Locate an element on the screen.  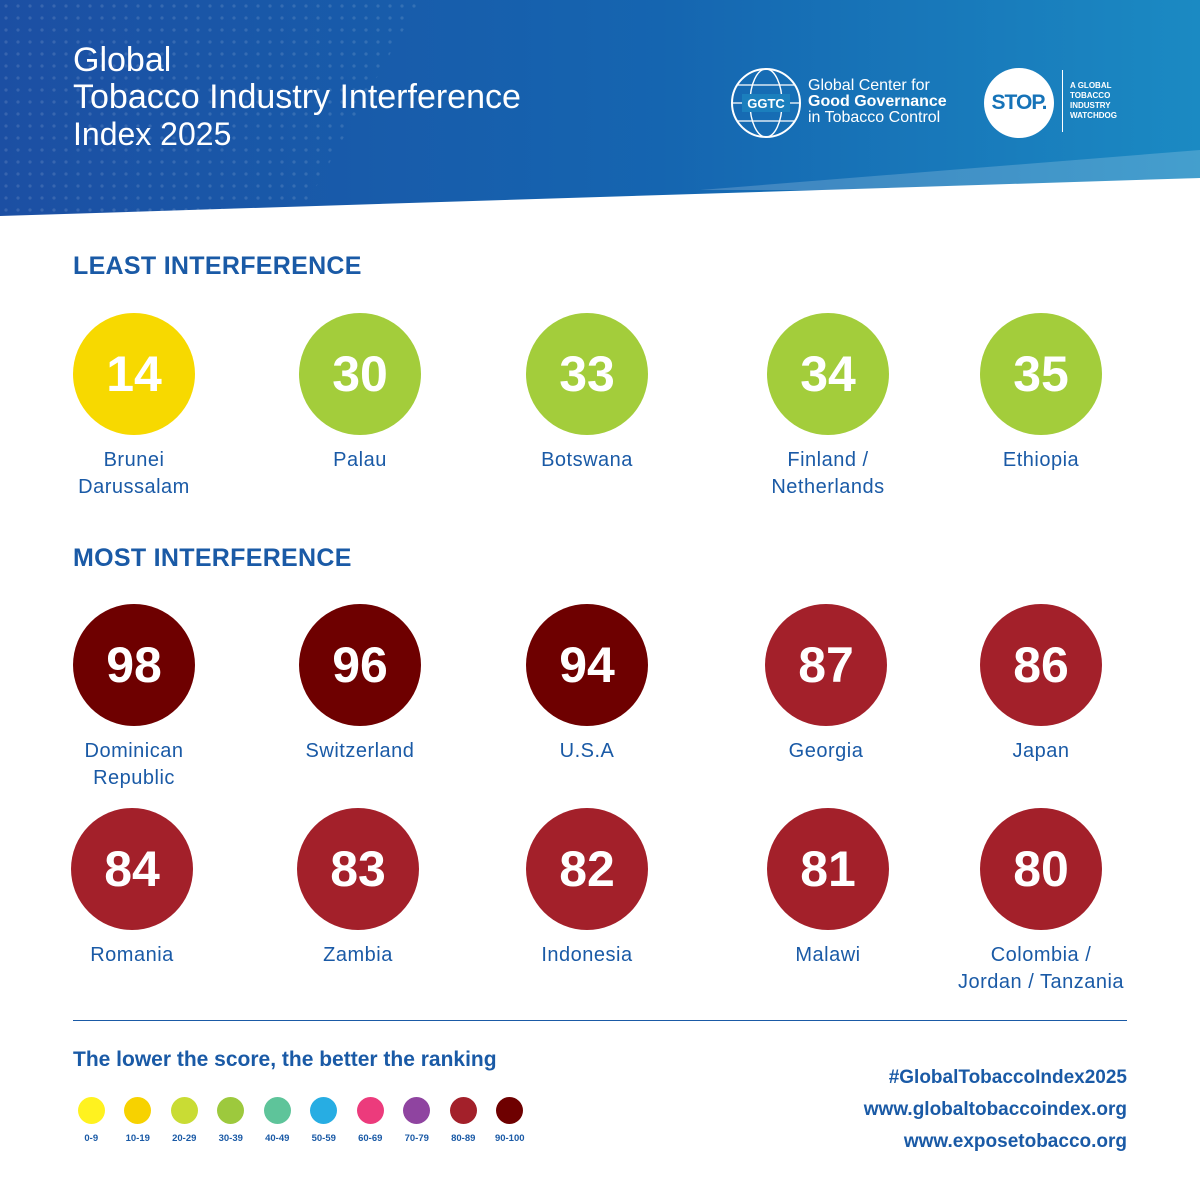
score-circle: 82 is located at coordinates (587, 869).